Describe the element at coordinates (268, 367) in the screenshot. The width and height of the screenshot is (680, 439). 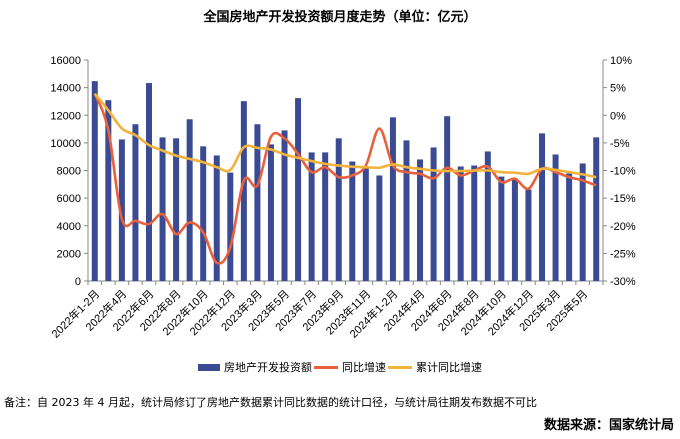
I see `legend-label: 房地产开发投资额` at that location.